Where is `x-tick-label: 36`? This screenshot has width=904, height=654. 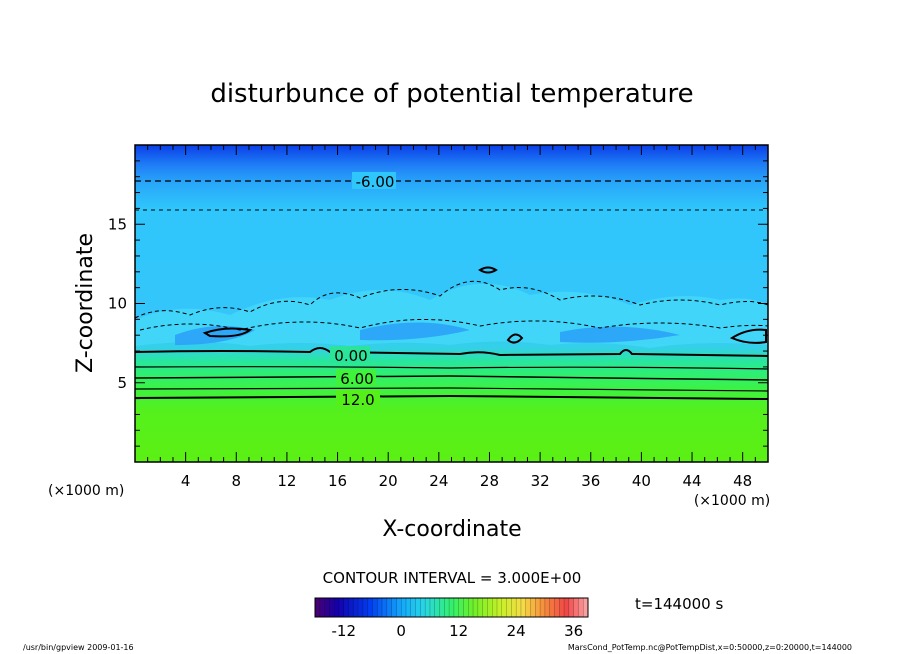
x-tick-label: 36 is located at coordinates (590, 481).